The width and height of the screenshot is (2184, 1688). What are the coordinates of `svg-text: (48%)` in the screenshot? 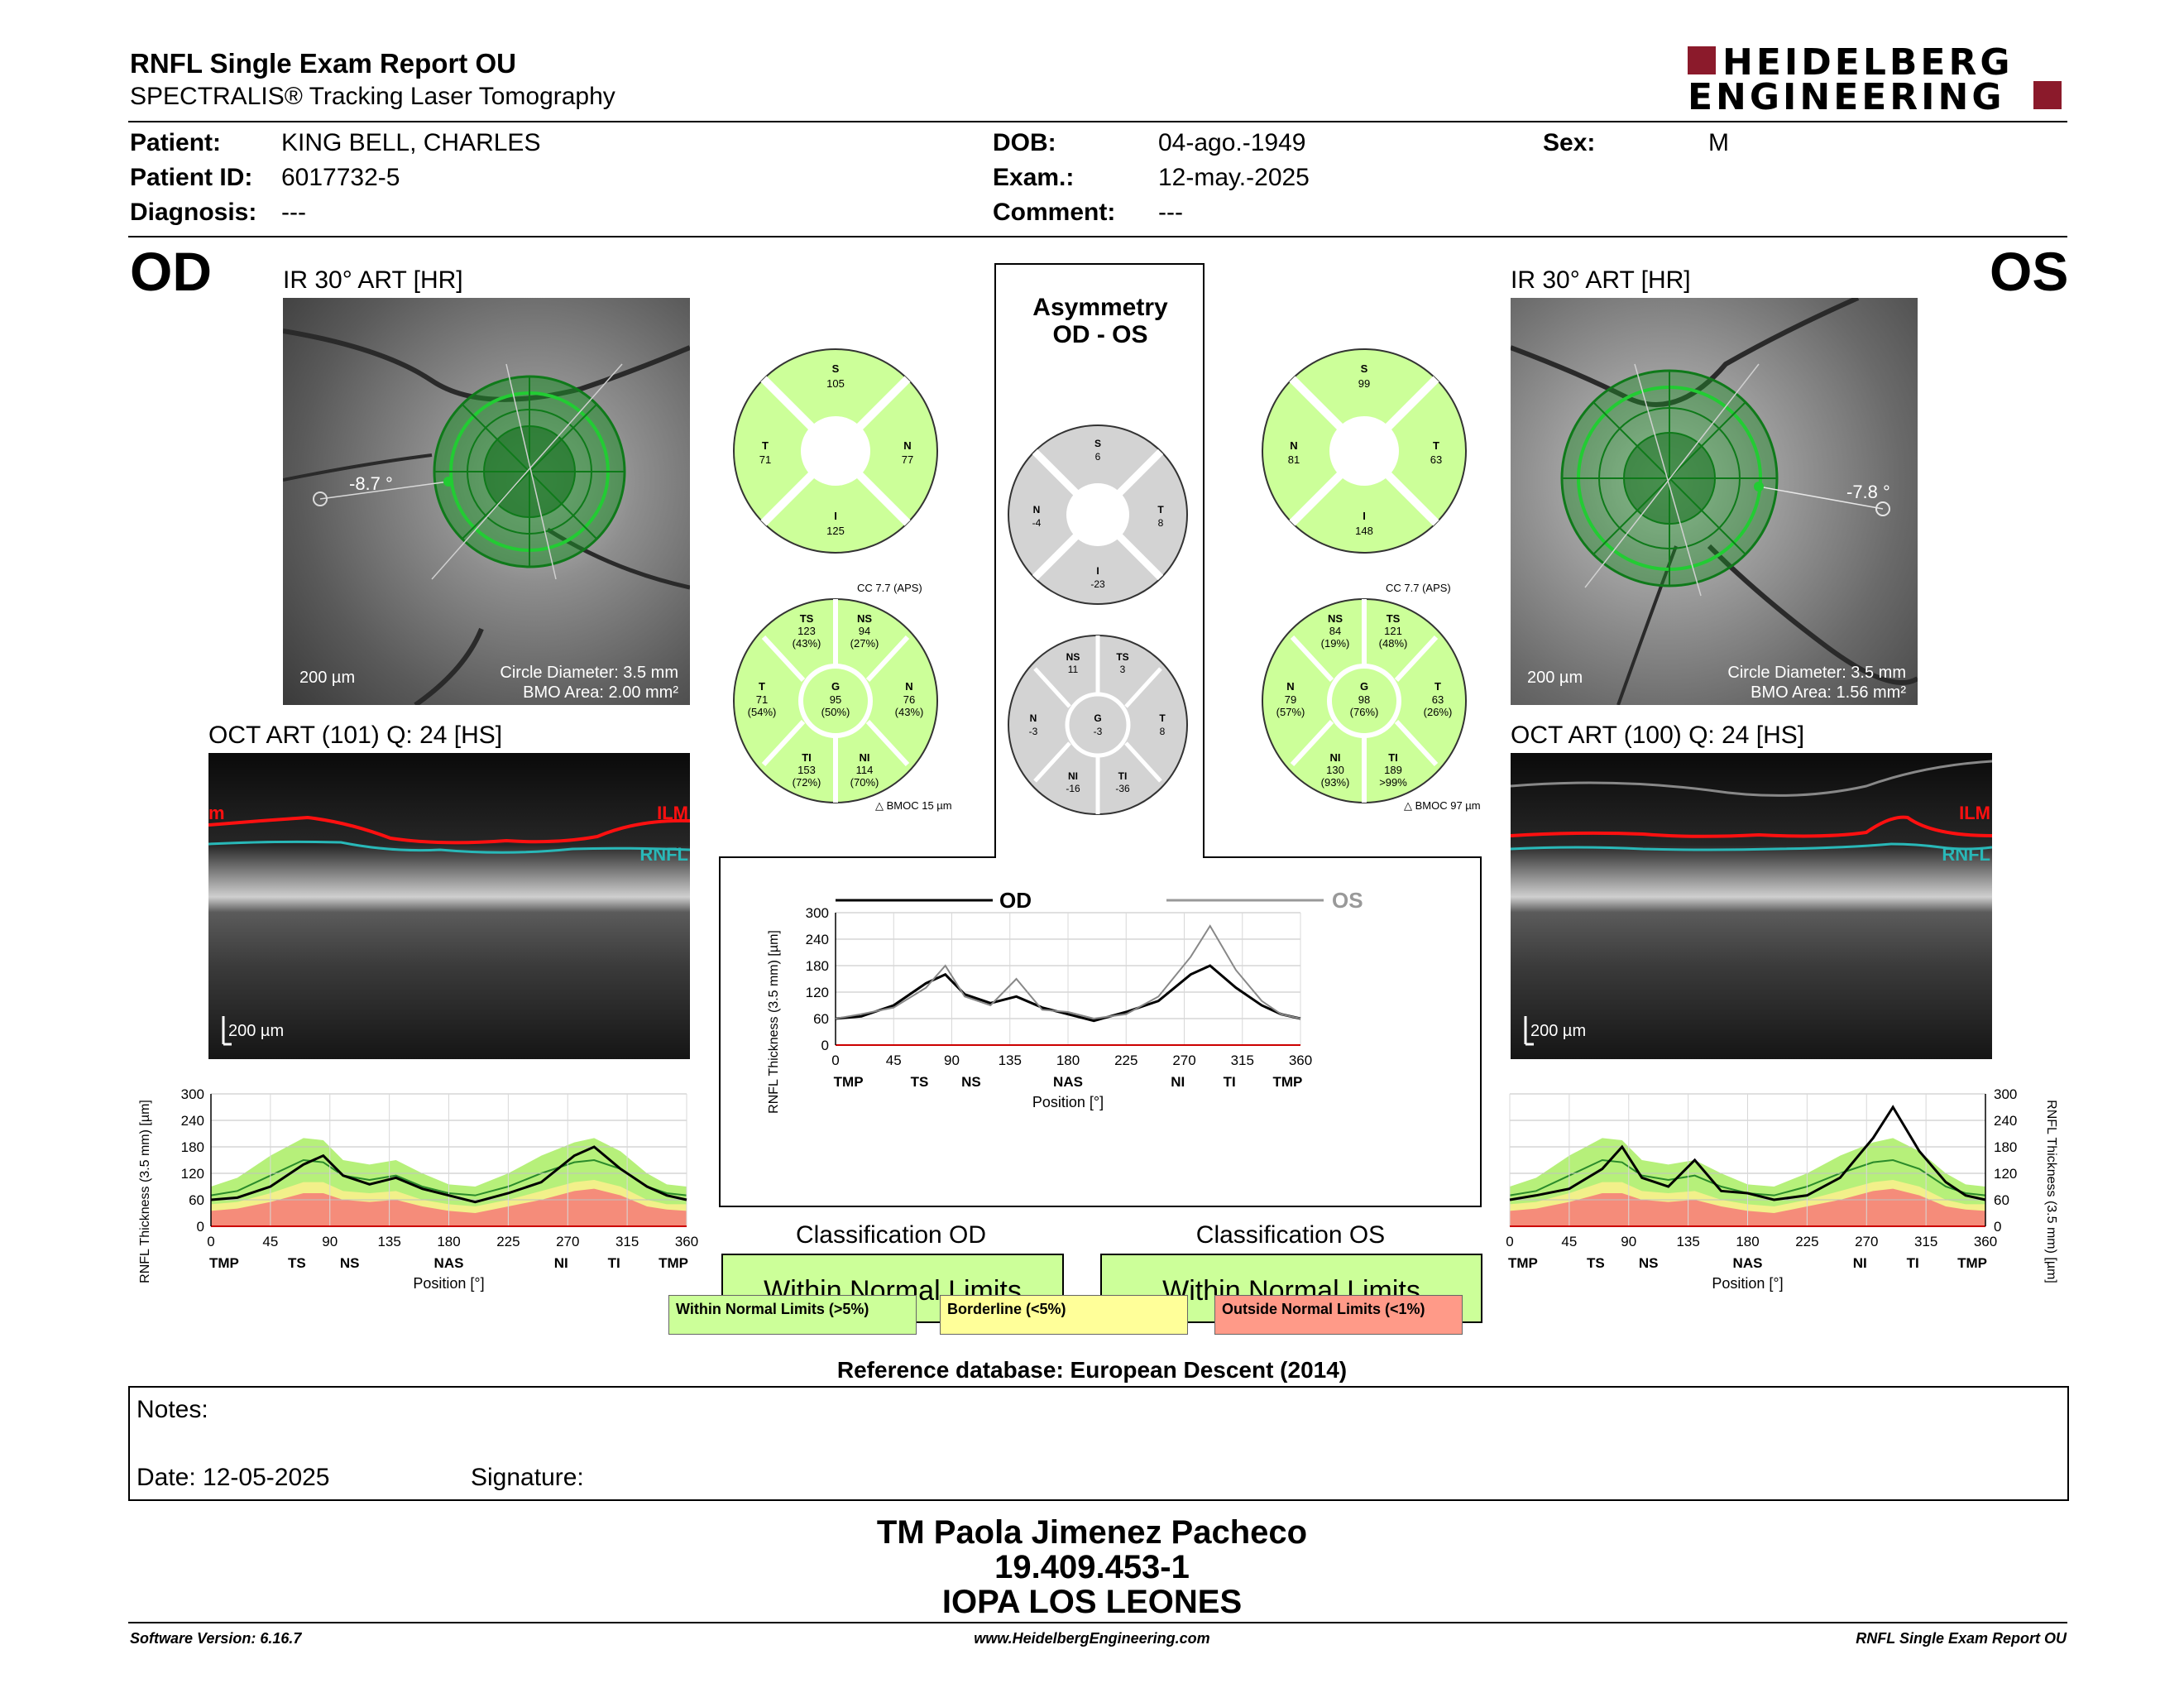 It's located at (1393, 643).